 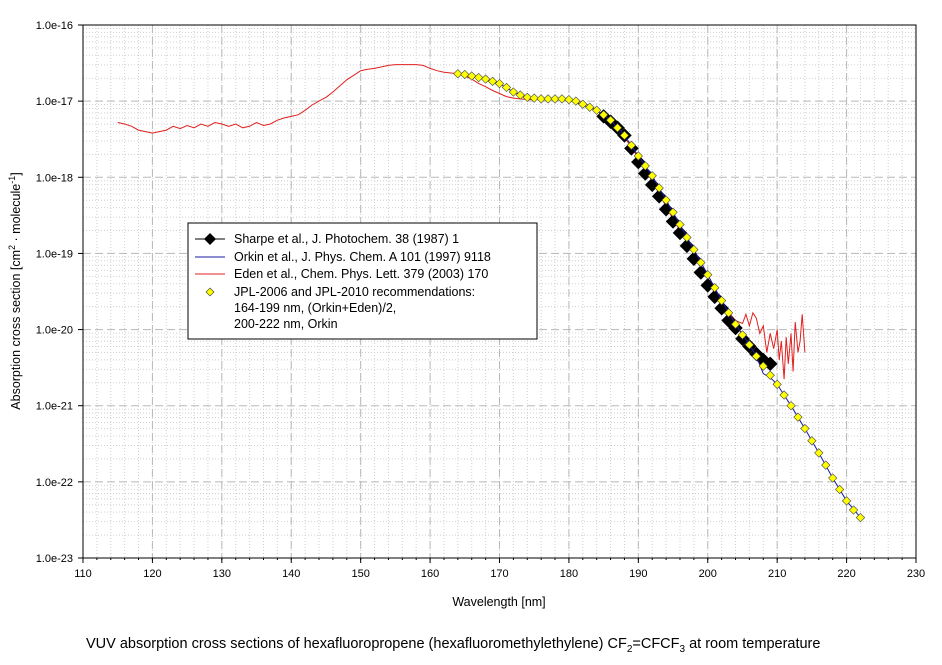 What do you see at coordinates (83, 574) in the screenshot?
I see `x-tick-label: 110` at bounding box center [83, 574].